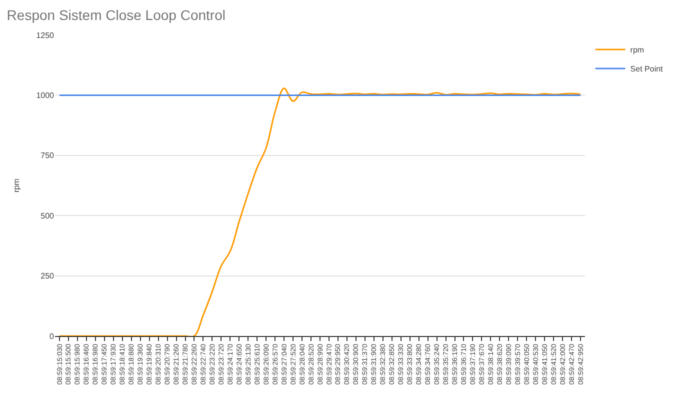  I want to click on y-tick-label: 1250, so click(45, 35).